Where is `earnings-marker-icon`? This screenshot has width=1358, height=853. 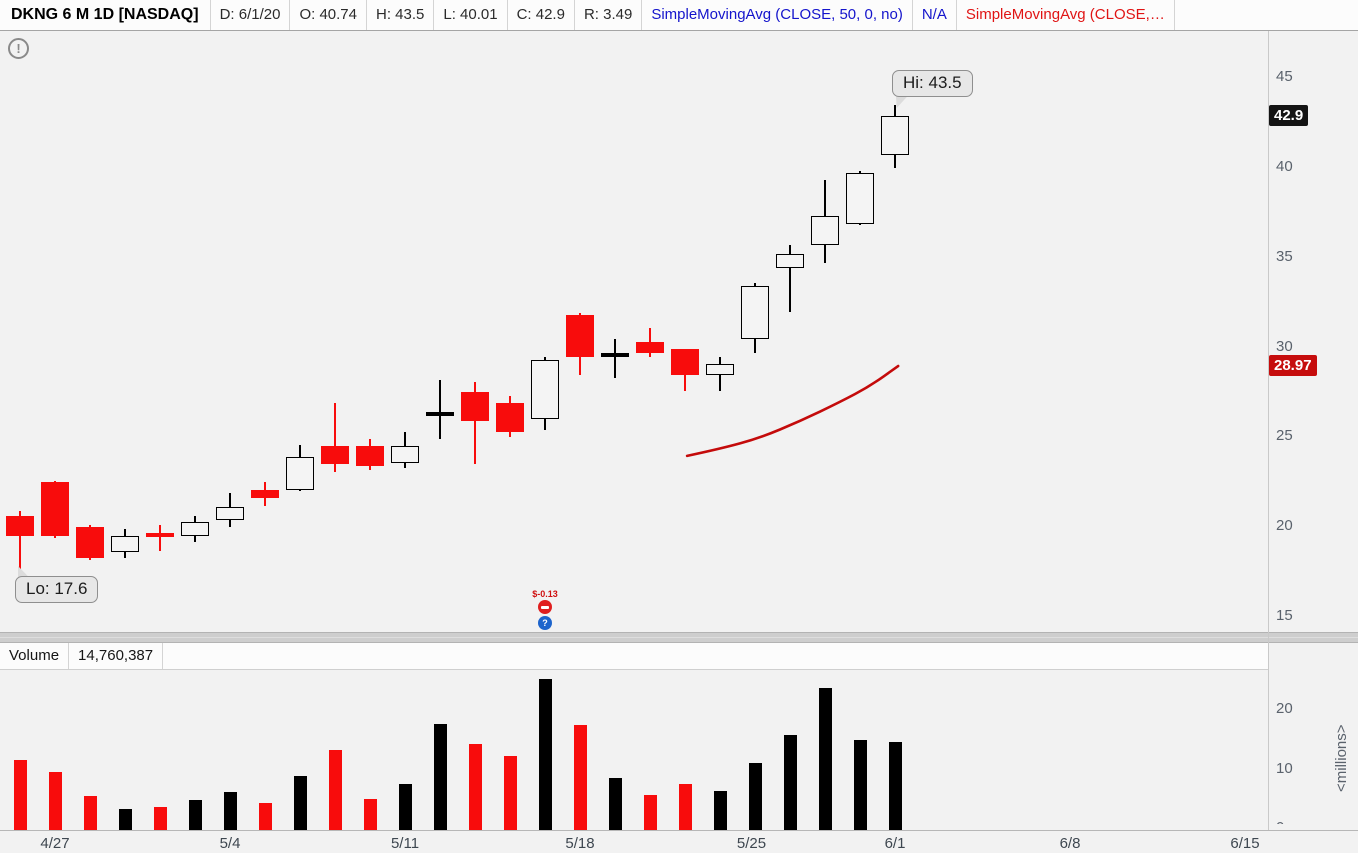 earnings-marker-icon is located at coordinates (545, 607).